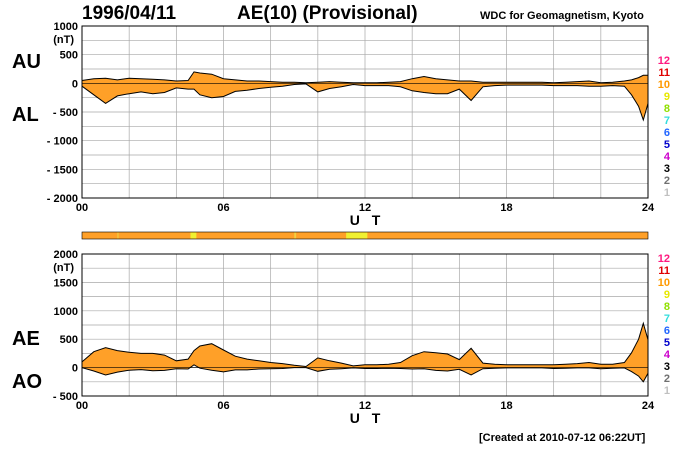 Image resolution: width=700 pixels, height=450 pixels. What do you see at coordinates (562, 438) in the screenshot?
I see `created-timestamp: [Created at 2010-07-12 06:22UT]` at bounding box center [562, 438].